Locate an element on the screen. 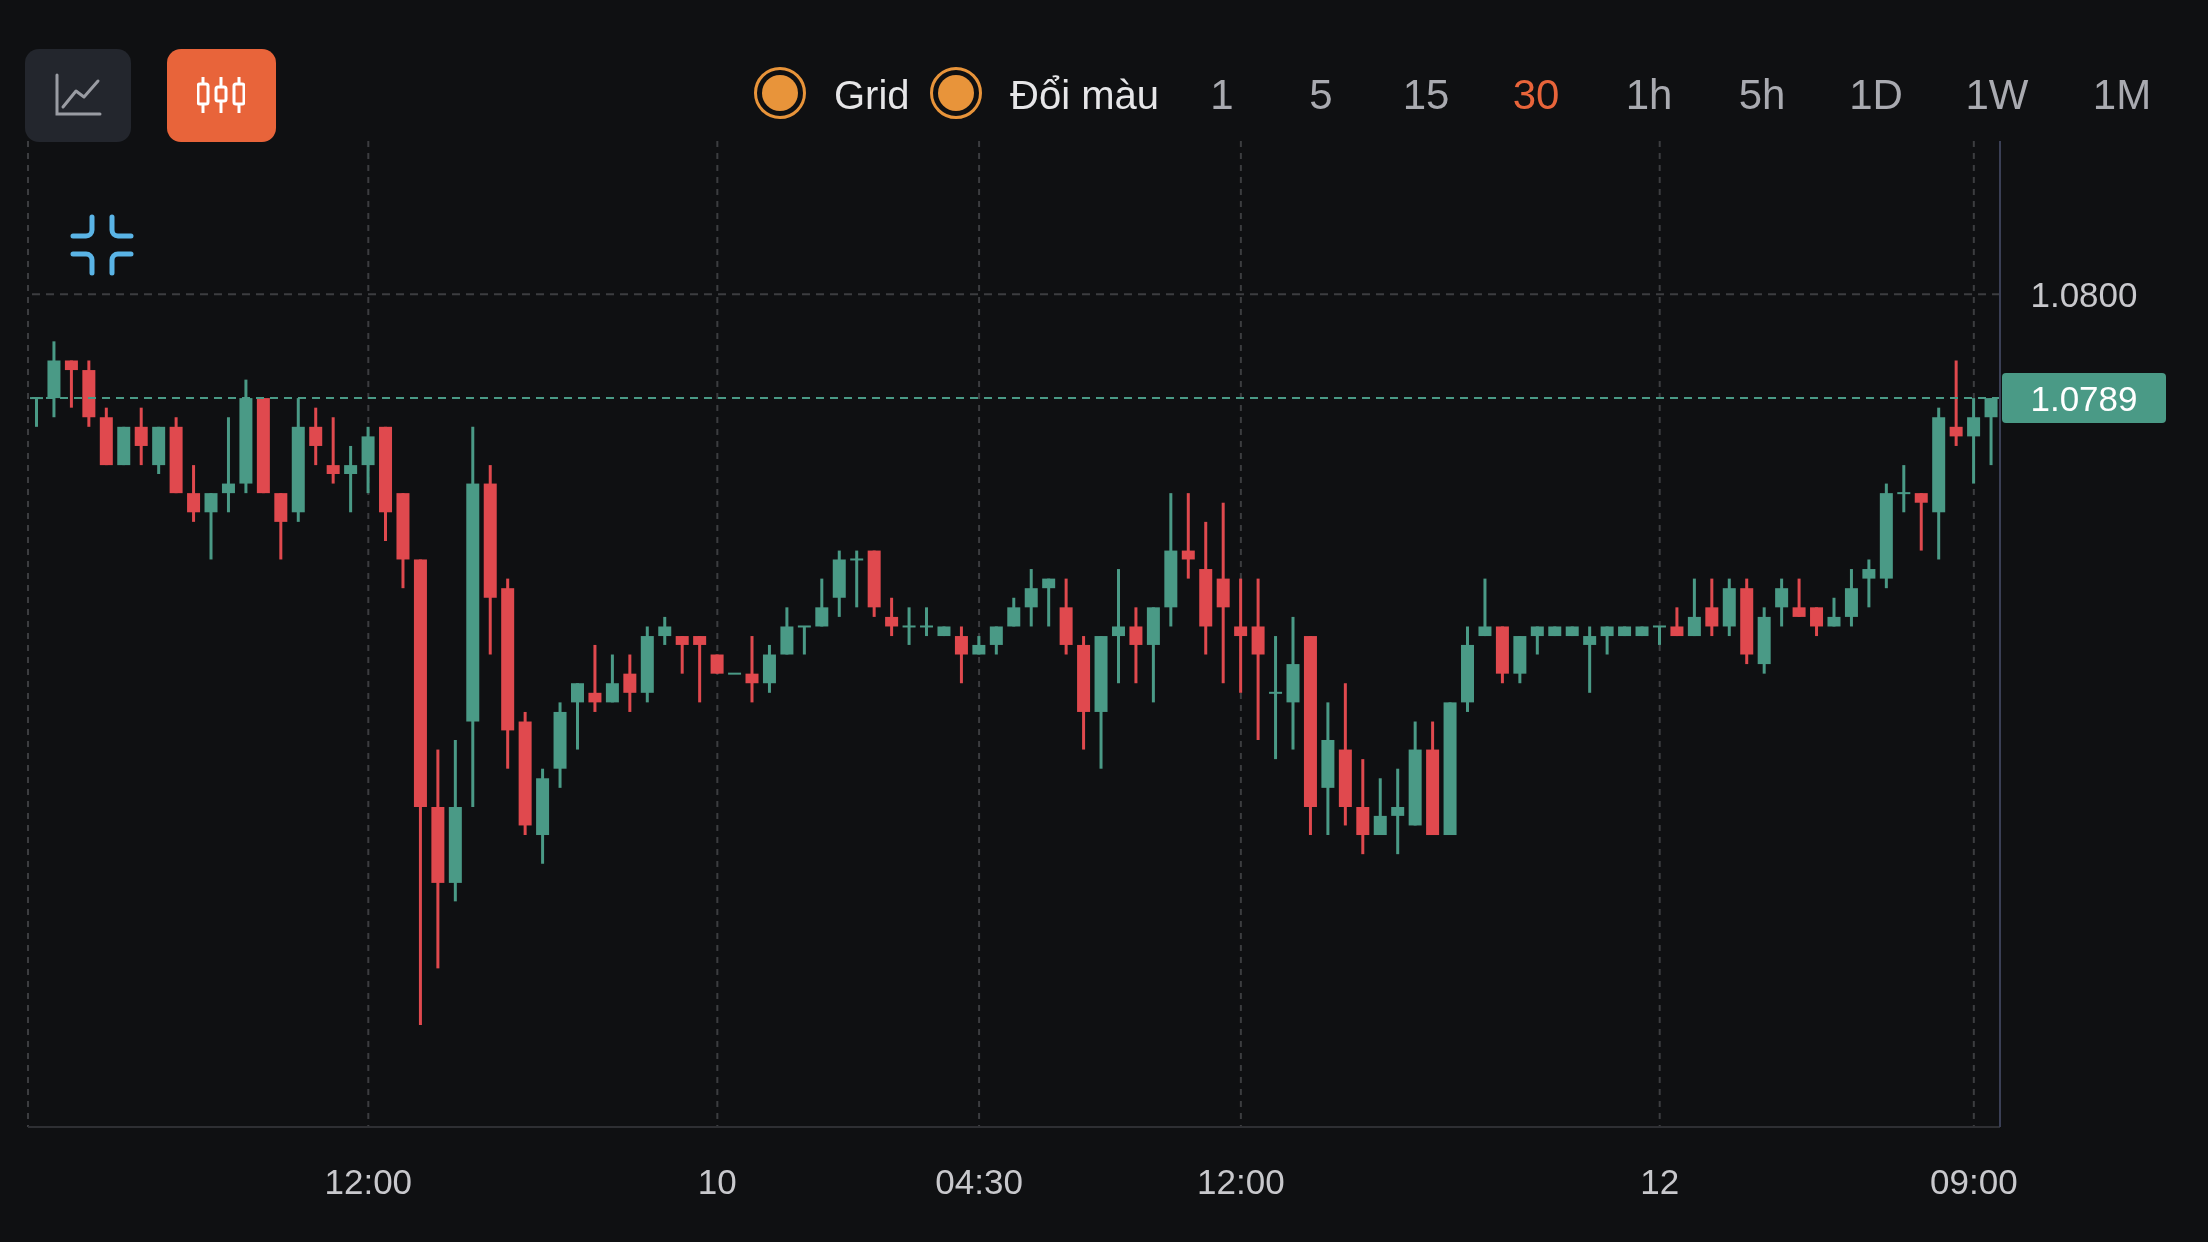  text: 1 is located at coordinates (1222, 95).